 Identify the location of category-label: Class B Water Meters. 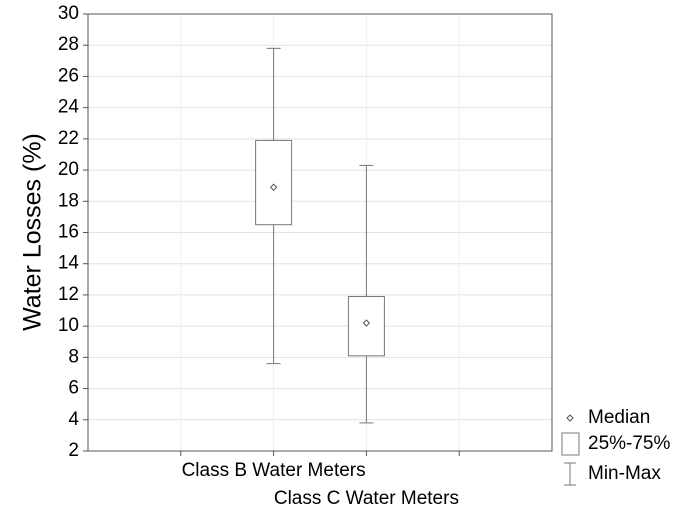
(274, 470).